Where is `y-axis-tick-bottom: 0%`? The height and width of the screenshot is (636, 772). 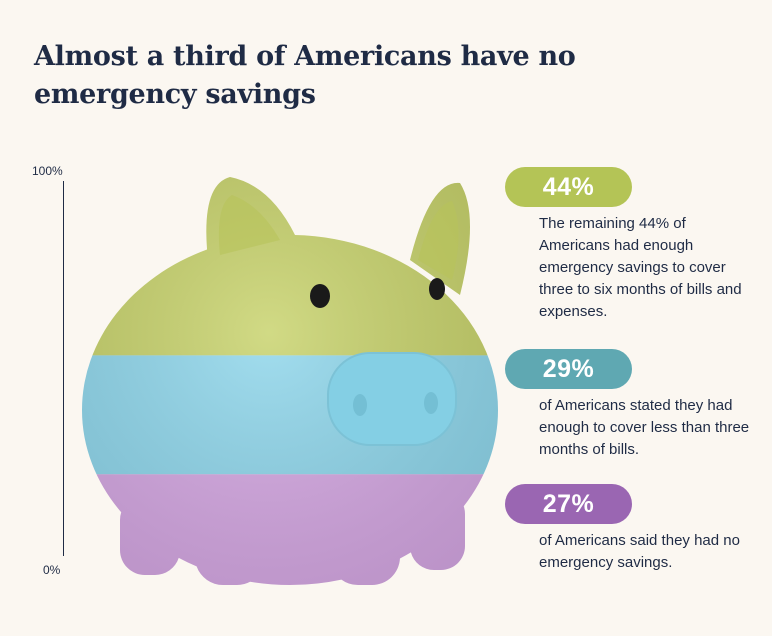 y-axis-tick-bottom: 0% is located at coordinates (52, 570).